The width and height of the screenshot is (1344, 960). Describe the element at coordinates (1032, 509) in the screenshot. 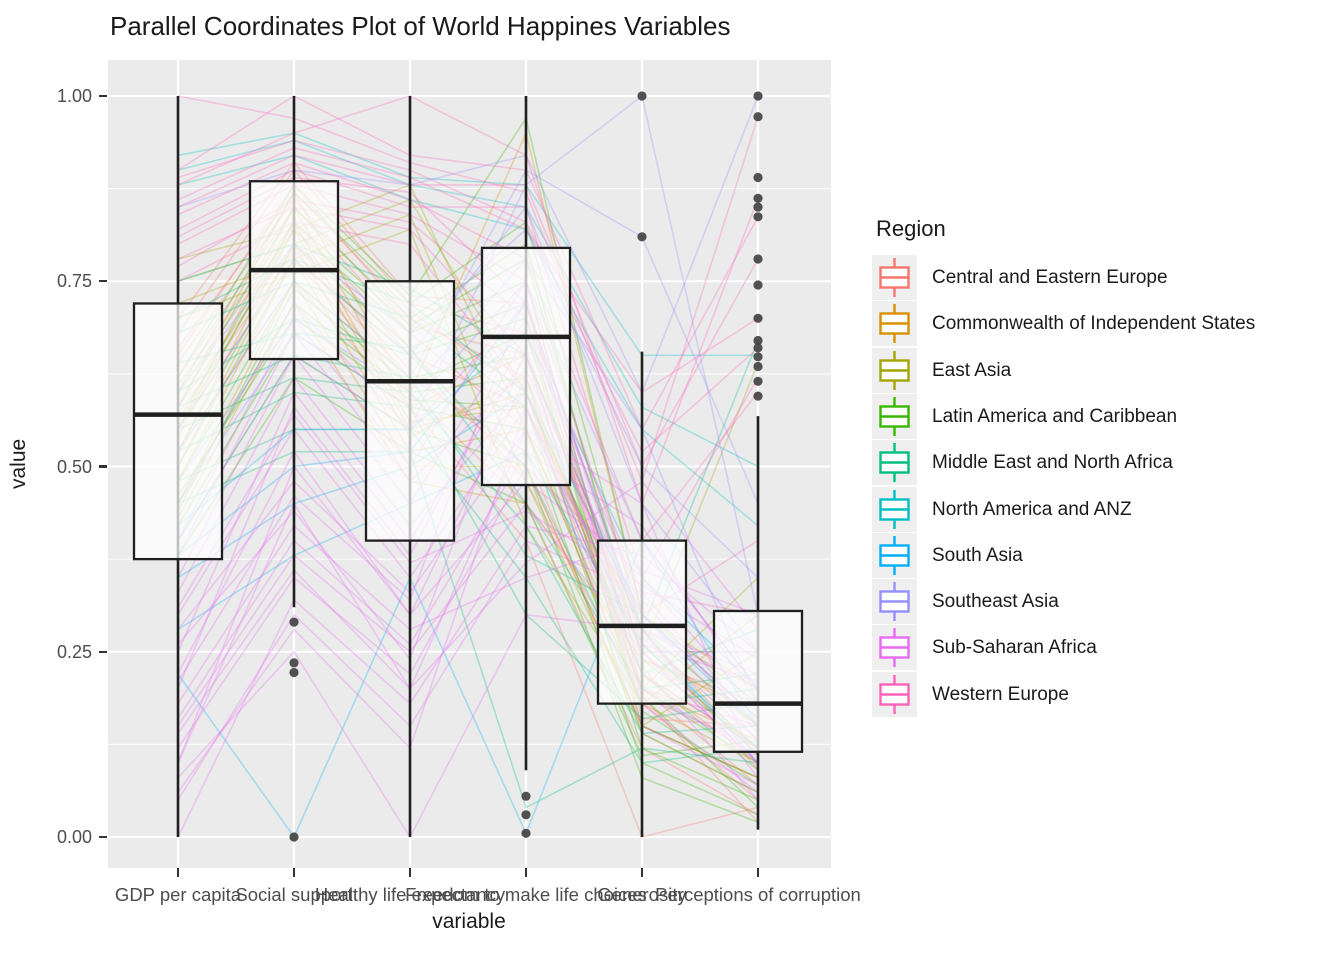

I see `legend-label: North America and ANZ` at that location.